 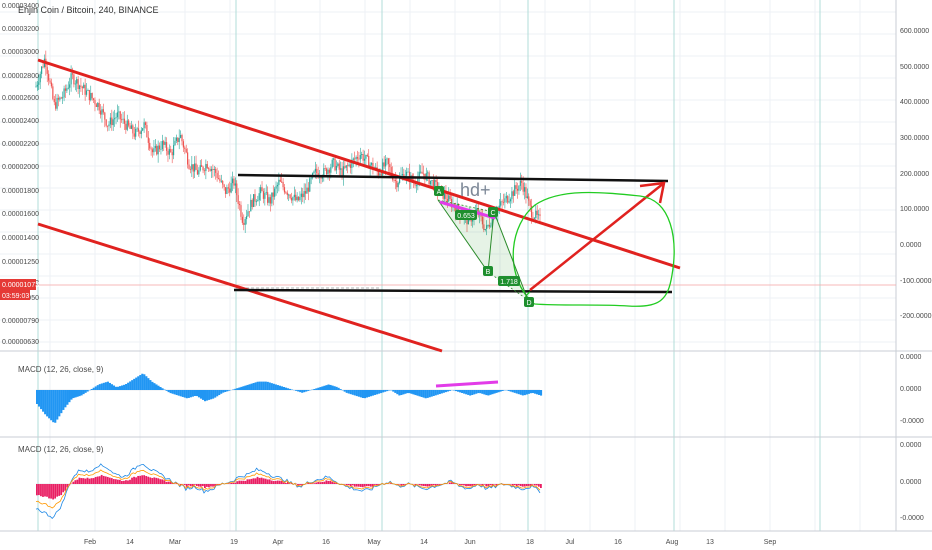 I want to click on left-tick-label: 0.00001600, so click(x=20, y=214).